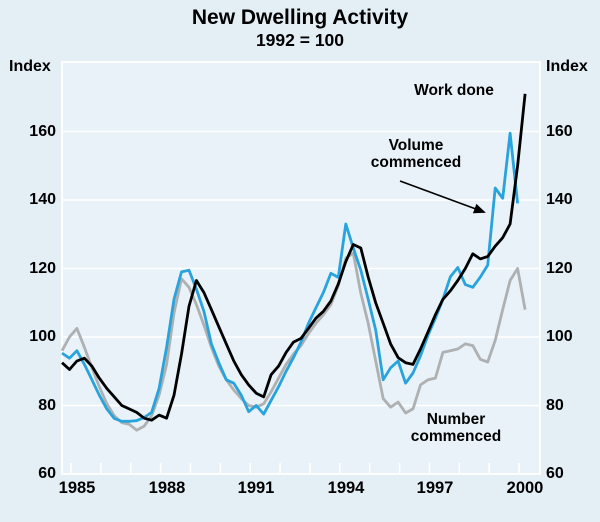 The image size is (600, 522). Describe the element at coordinates (47, 405) in the screenshot. I see `y-axis-label-left-80: 80` at that location.